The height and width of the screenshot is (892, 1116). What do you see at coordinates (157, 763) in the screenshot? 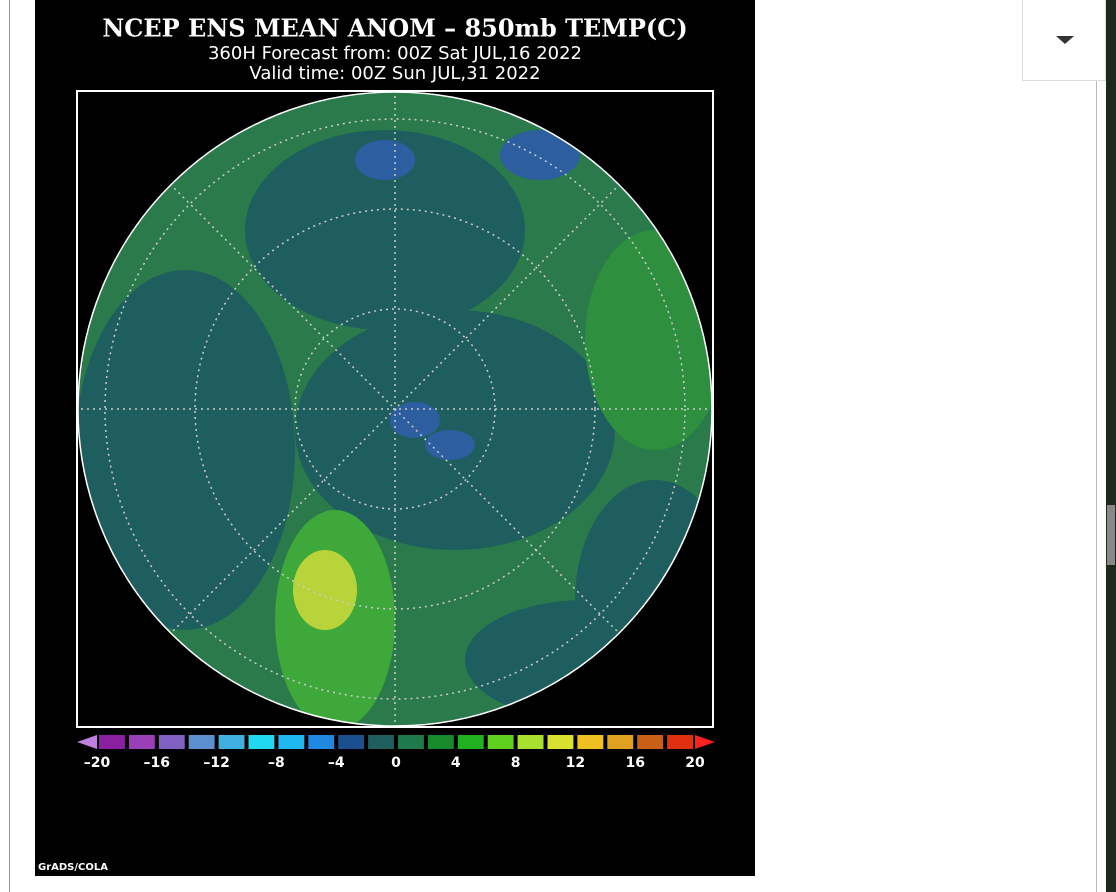
I see `colorbar-label: –16` at bounding box center [157, 763].